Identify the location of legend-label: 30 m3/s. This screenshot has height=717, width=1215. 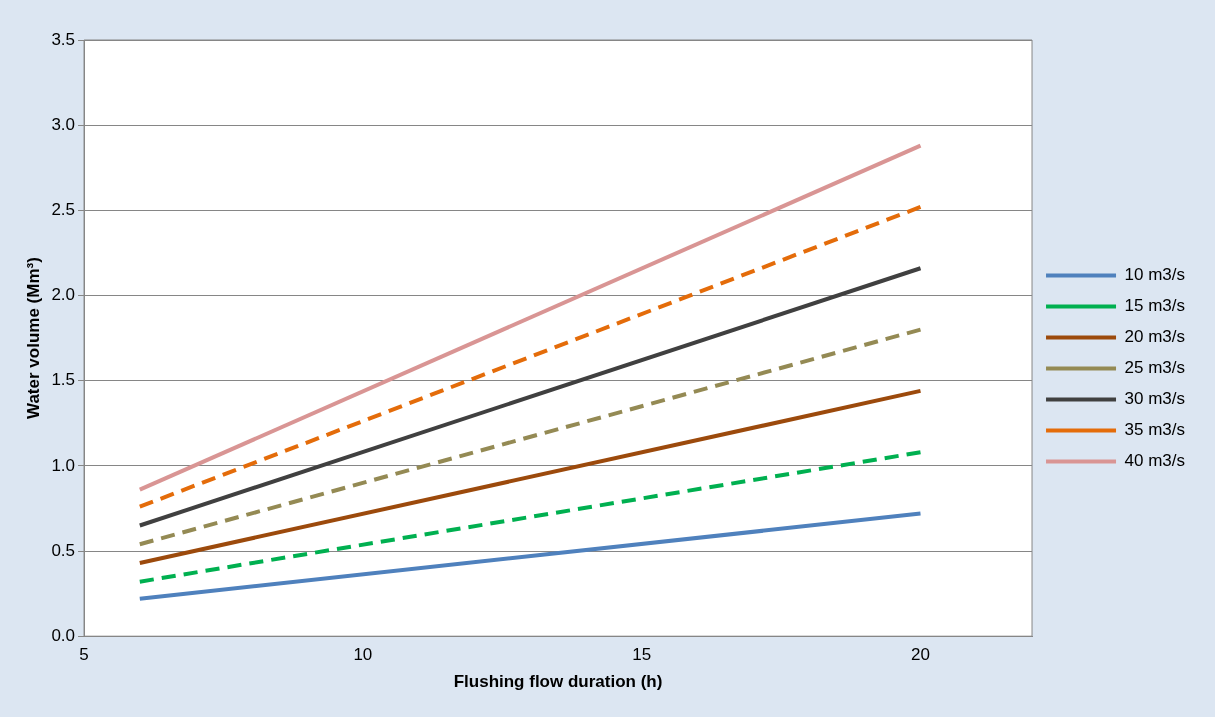
(1155, 399).